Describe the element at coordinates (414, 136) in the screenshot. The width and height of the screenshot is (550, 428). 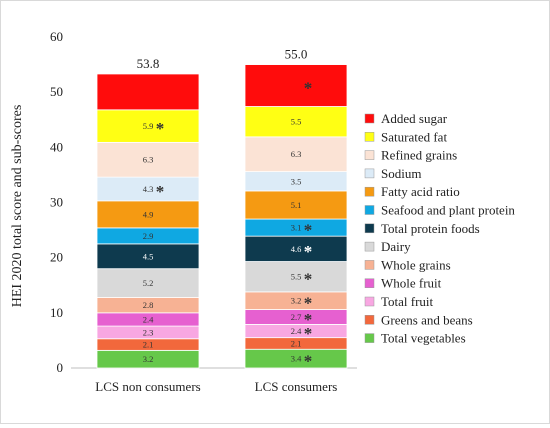
I see `legend-label-saturated-fat: Saturated fat` at that location.